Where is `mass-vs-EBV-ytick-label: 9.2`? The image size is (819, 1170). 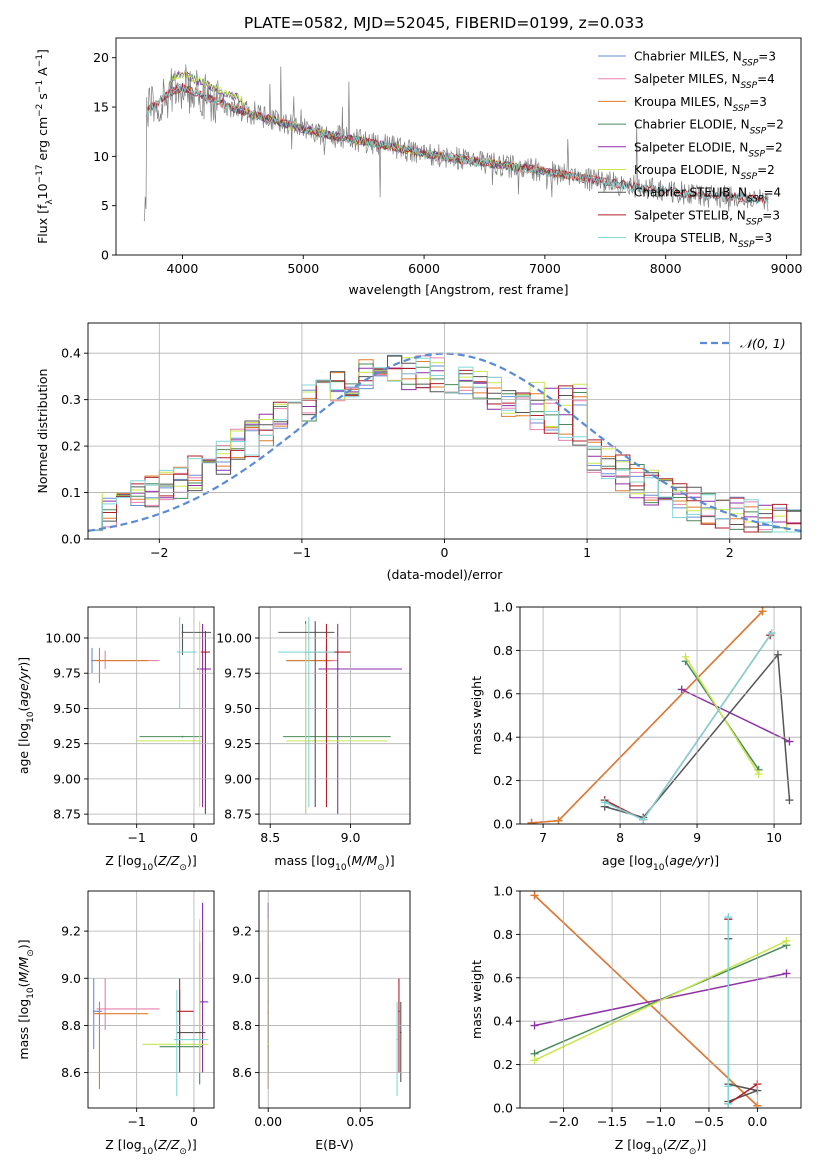 mass-vs-EBV-ytick-label: 9.2 is located at coordinates (242, 931).